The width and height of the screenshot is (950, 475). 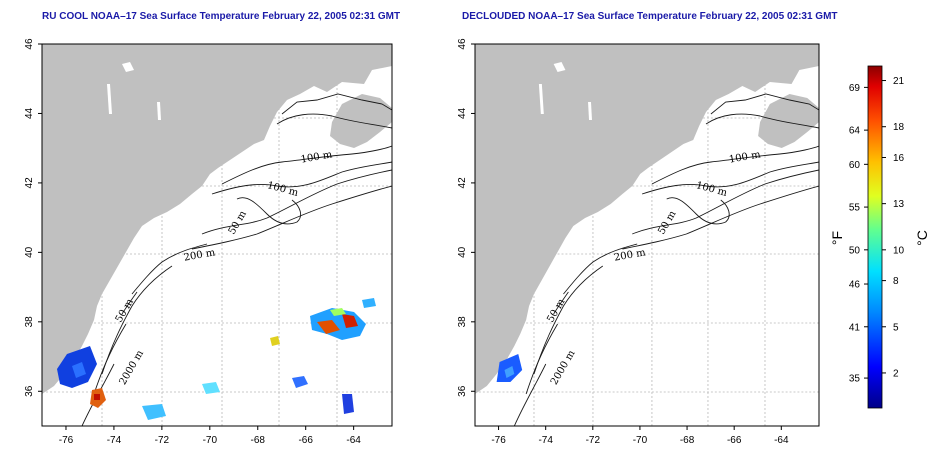 I want to click on left-lat-tick-label: 36, so click(x=29, y=391).